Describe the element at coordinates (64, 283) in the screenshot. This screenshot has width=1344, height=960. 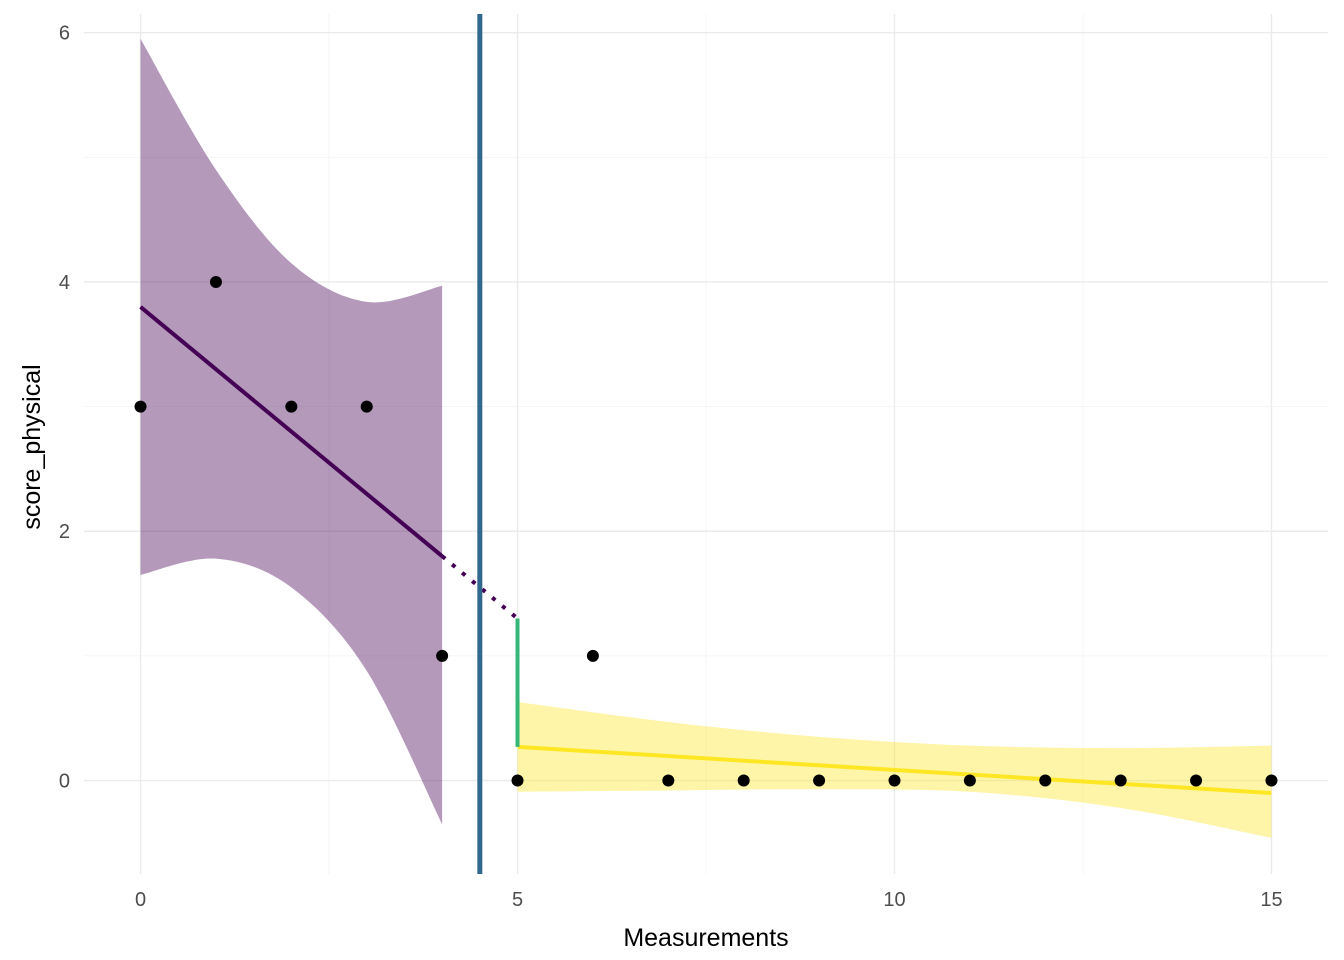
I see `y-tick-label: 4` at that location.